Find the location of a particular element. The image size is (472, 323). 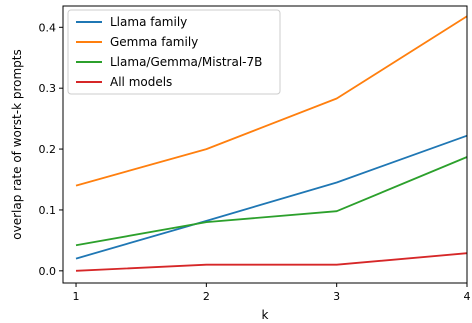

y-tick-label: 0.2 is located at coordinates (48, 149).